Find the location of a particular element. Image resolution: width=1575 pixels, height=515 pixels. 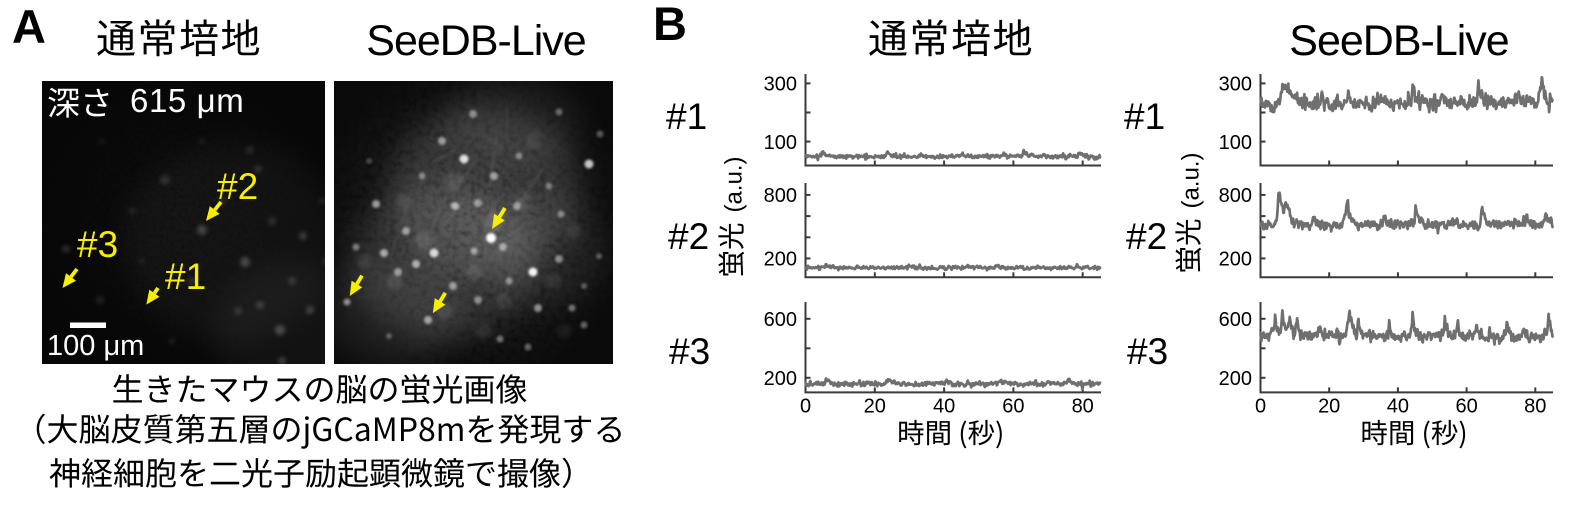

svg-text: 615 μm is located at coordinates (187, 100).